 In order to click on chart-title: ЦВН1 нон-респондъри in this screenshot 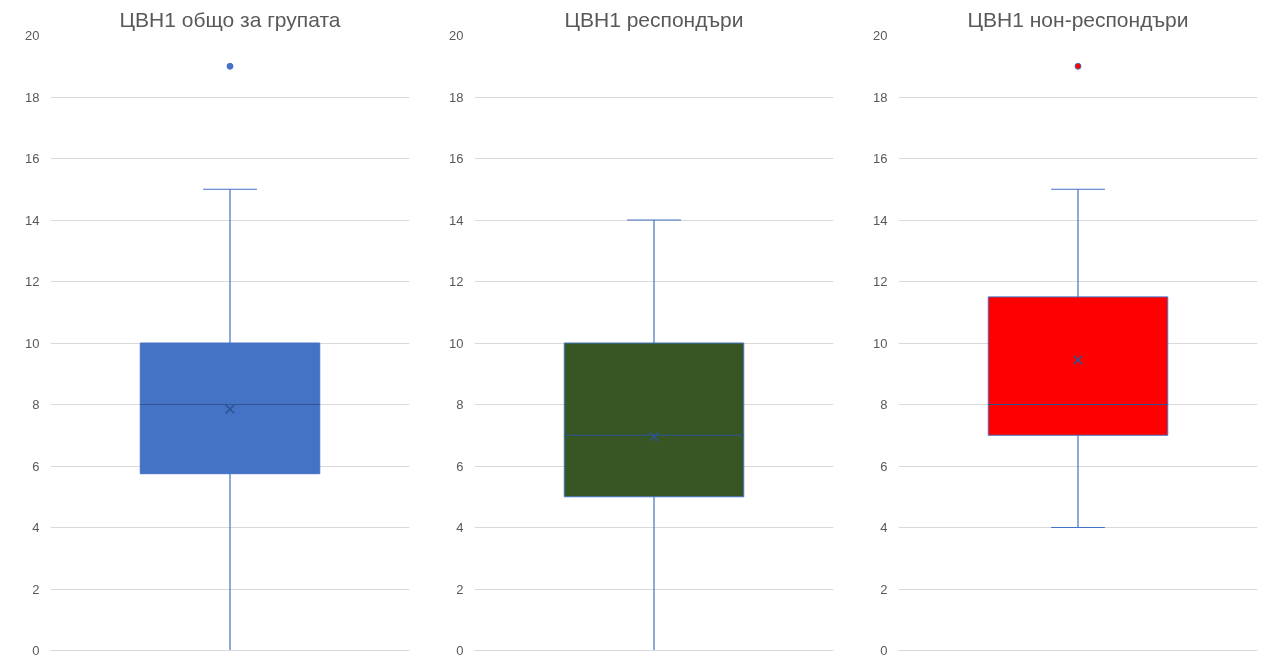, I will do `click(1078, 19)`.